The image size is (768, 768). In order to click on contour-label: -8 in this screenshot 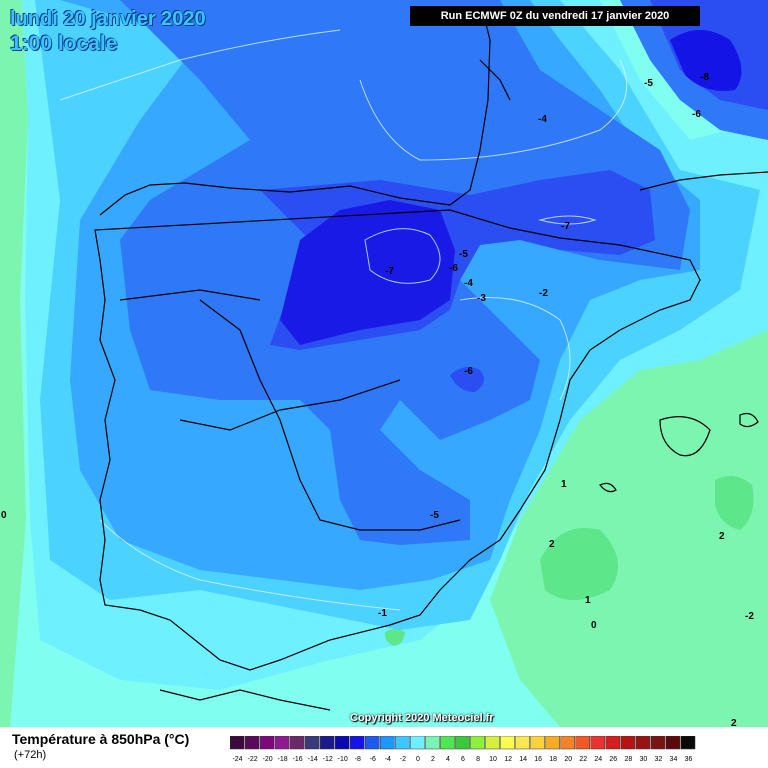, I will do `click(704, 77)`.